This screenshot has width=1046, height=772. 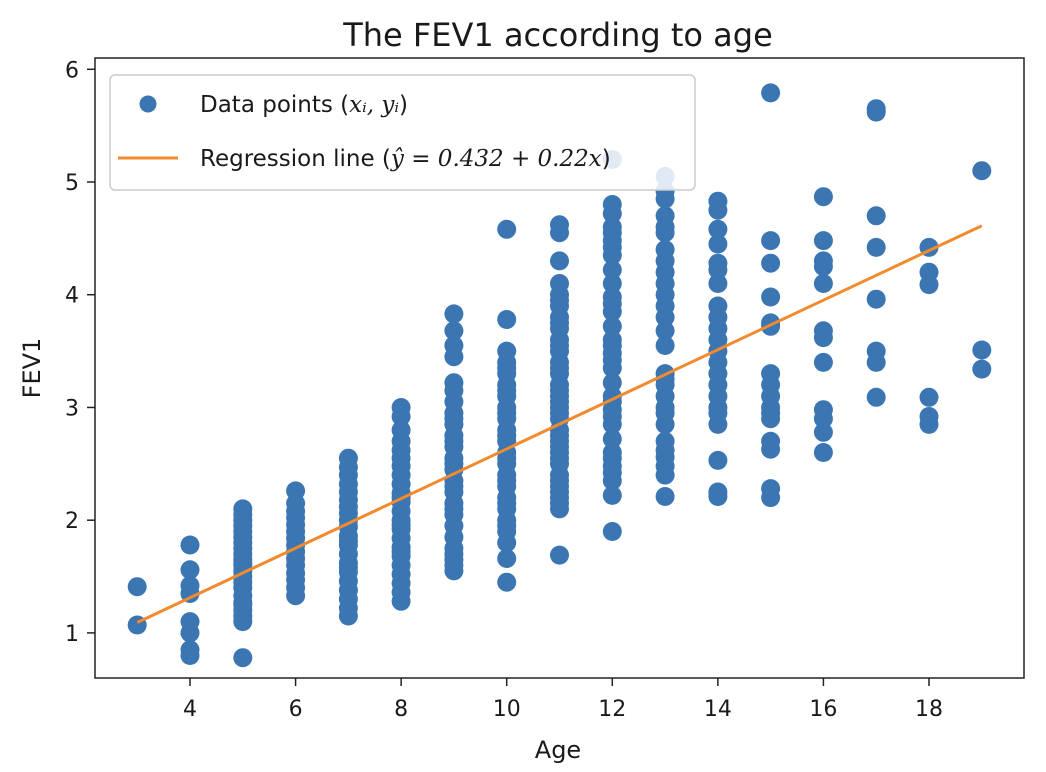 What do you see at coordinates (304, 105) in the screenshot?
I see `legend-entry-data-points: Data points (xᵢ, yᵢ)` at bounding box center [304, 105].